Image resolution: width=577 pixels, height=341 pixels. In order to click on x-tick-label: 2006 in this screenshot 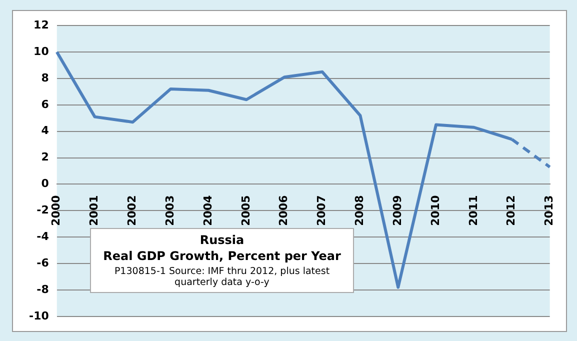, I will do `click(283, 210)`.